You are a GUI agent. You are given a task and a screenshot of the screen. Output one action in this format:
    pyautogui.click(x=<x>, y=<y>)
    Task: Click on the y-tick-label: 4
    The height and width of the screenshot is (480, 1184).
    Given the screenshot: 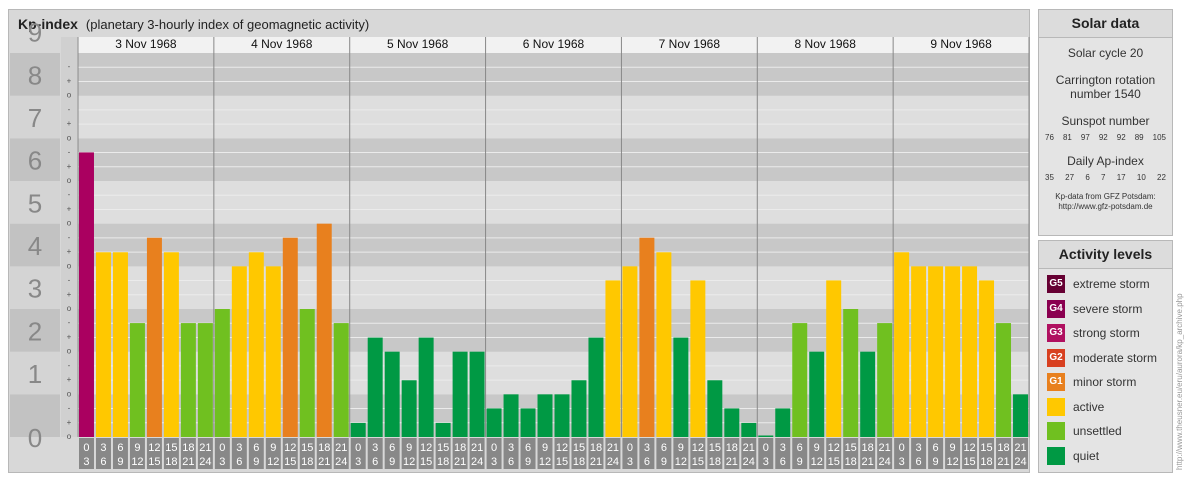 What is the action you would take?
    pyautogui.click(x=35, y=246)
    